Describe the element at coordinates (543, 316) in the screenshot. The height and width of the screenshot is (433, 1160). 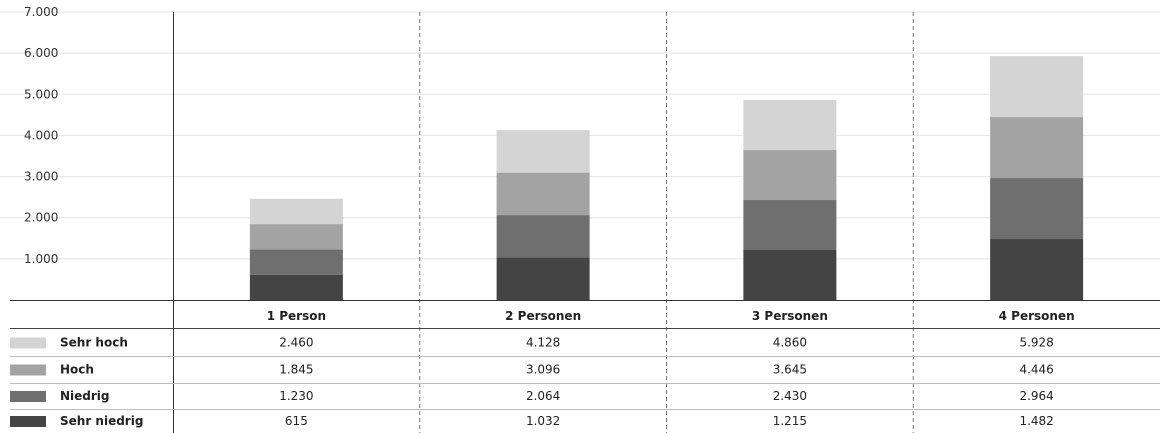
I see `category-label-1: 2 Personen` at that location.